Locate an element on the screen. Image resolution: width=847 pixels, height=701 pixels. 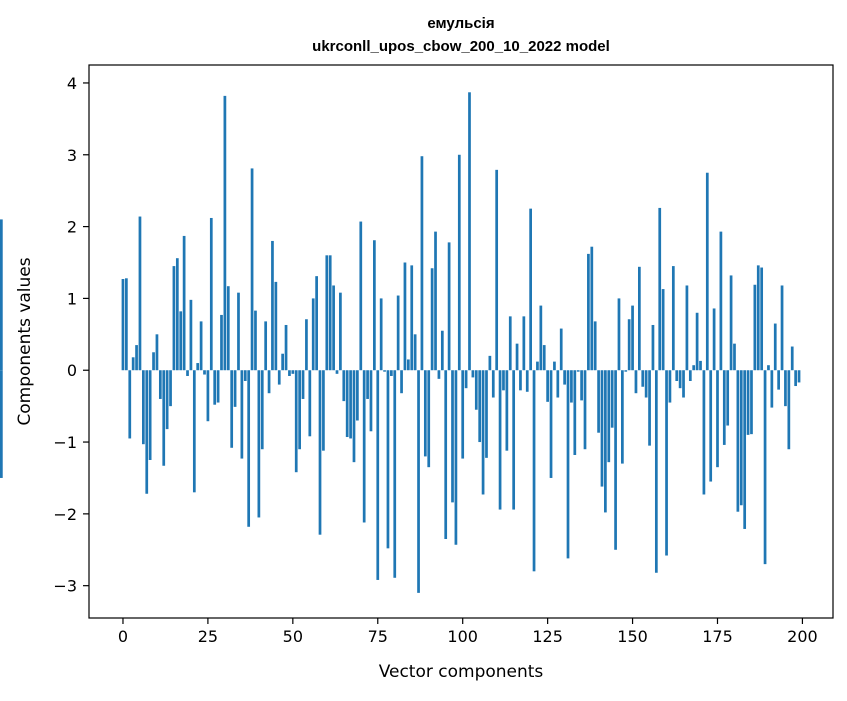
x-tick-label: 0 is located at coordinates (123, 636).